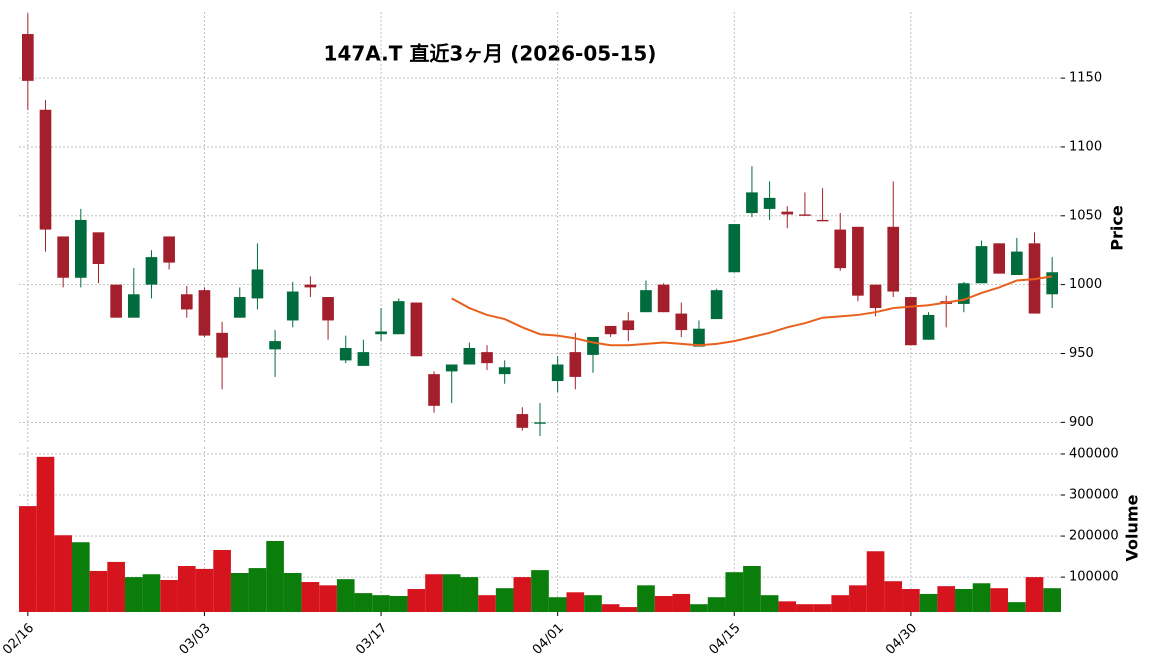 The height and width of the screenshot is (670, 1152). What do you see at coordinates (1081, 422) in the screenshot?
I see `y-tick-label: 900` at bounding box center [1081, 422].